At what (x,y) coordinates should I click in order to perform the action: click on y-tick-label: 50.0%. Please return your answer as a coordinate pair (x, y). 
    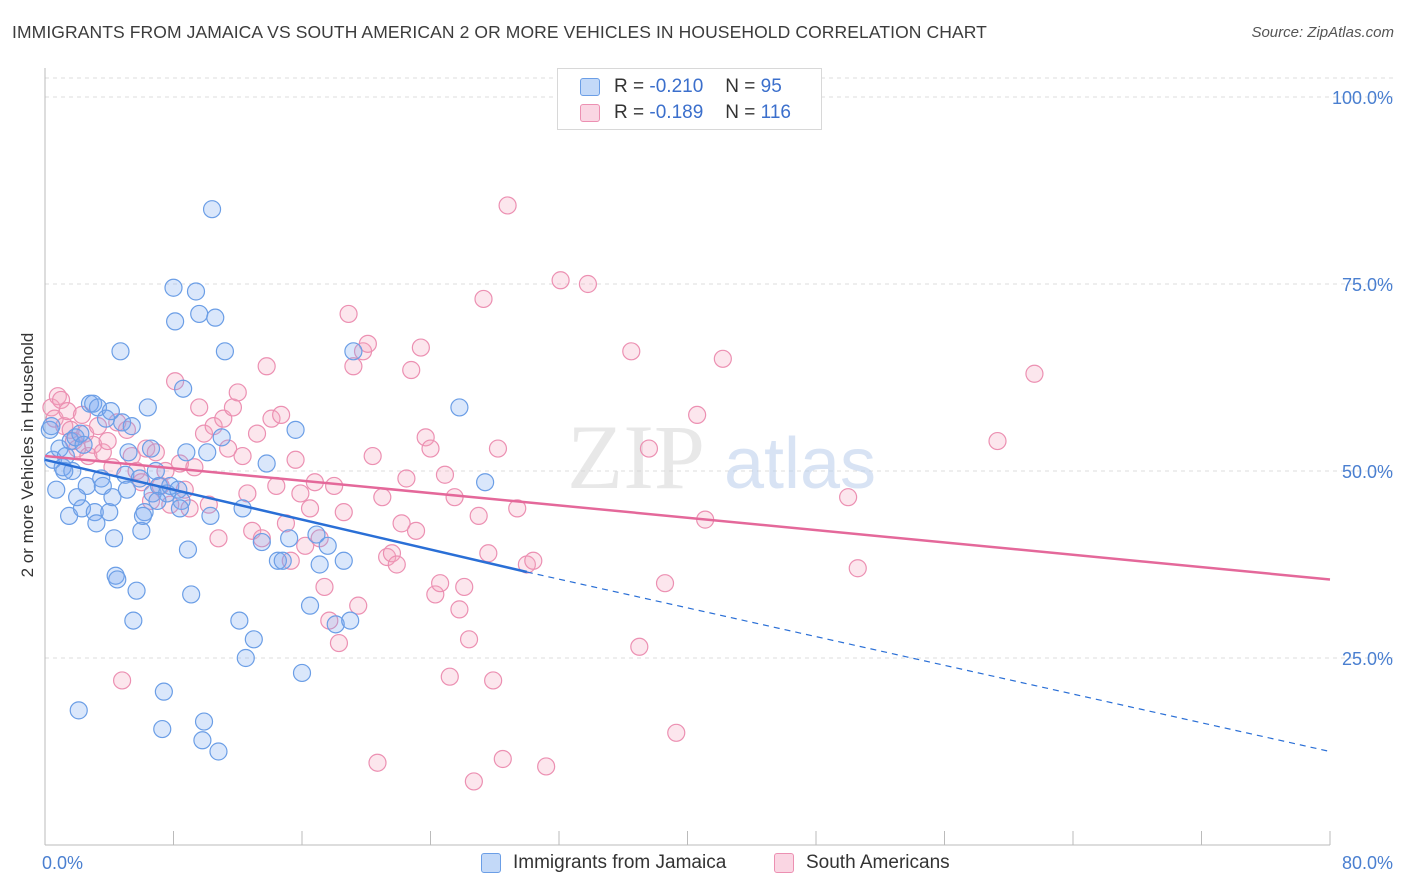
    Looking at the image, I should click on (1367, 472).